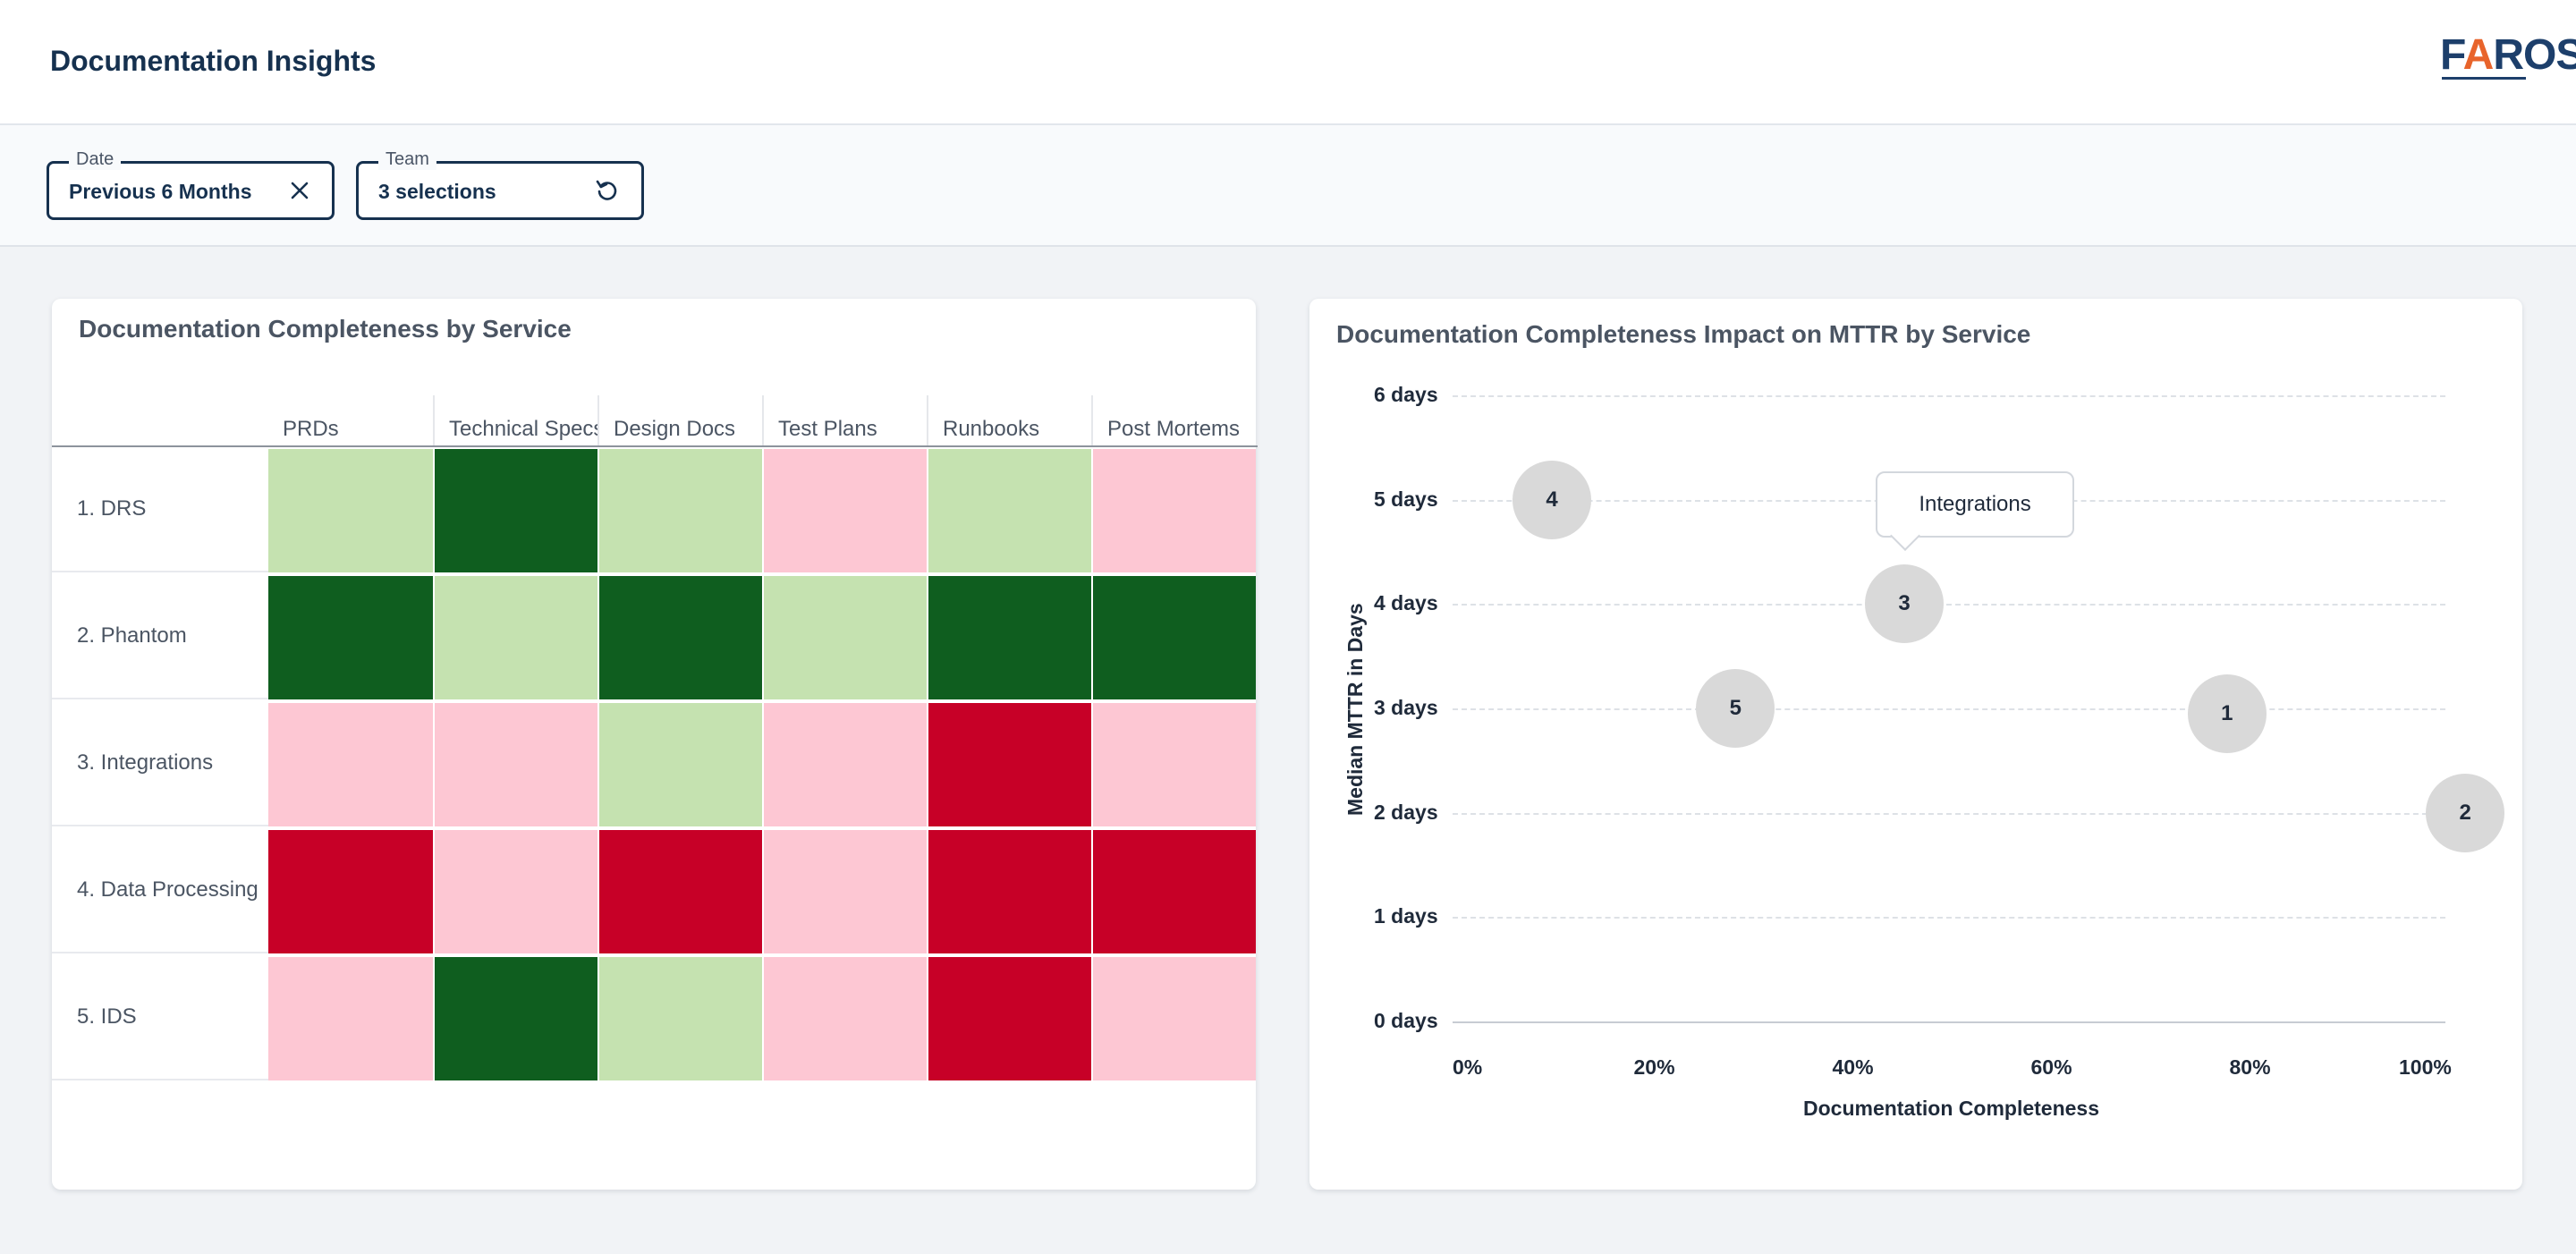 This screenshot has height=1254, width=2576. What do you see at coordinates (1975, 504) in the screenshot?
I see `bubble-tooltip: Integrations` at bounding box center [1975, 504].